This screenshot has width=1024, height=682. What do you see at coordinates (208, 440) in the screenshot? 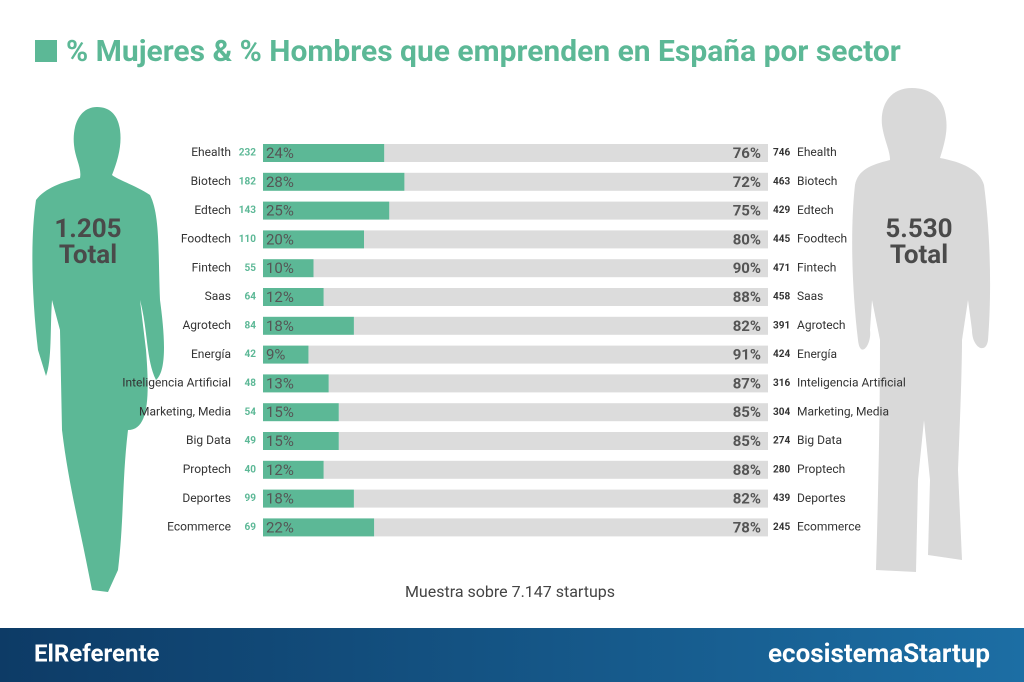
I see `category-left: Big Data` at bounding box center [208, 440].